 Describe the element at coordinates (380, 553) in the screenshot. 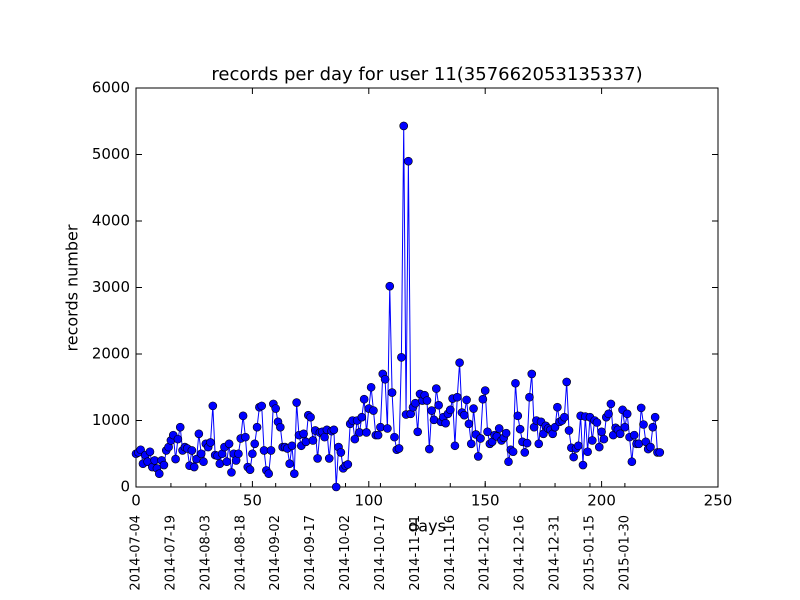

I see `date-tick-label: 2014-10-17` at that location.